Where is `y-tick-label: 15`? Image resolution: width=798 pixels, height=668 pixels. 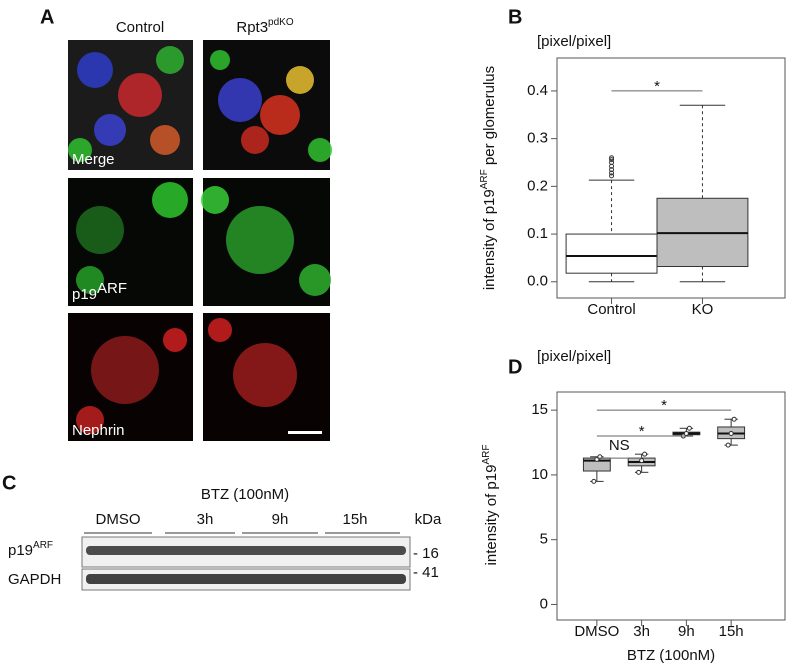
y-tick-label: 15 is located at coordinates (539, 409).